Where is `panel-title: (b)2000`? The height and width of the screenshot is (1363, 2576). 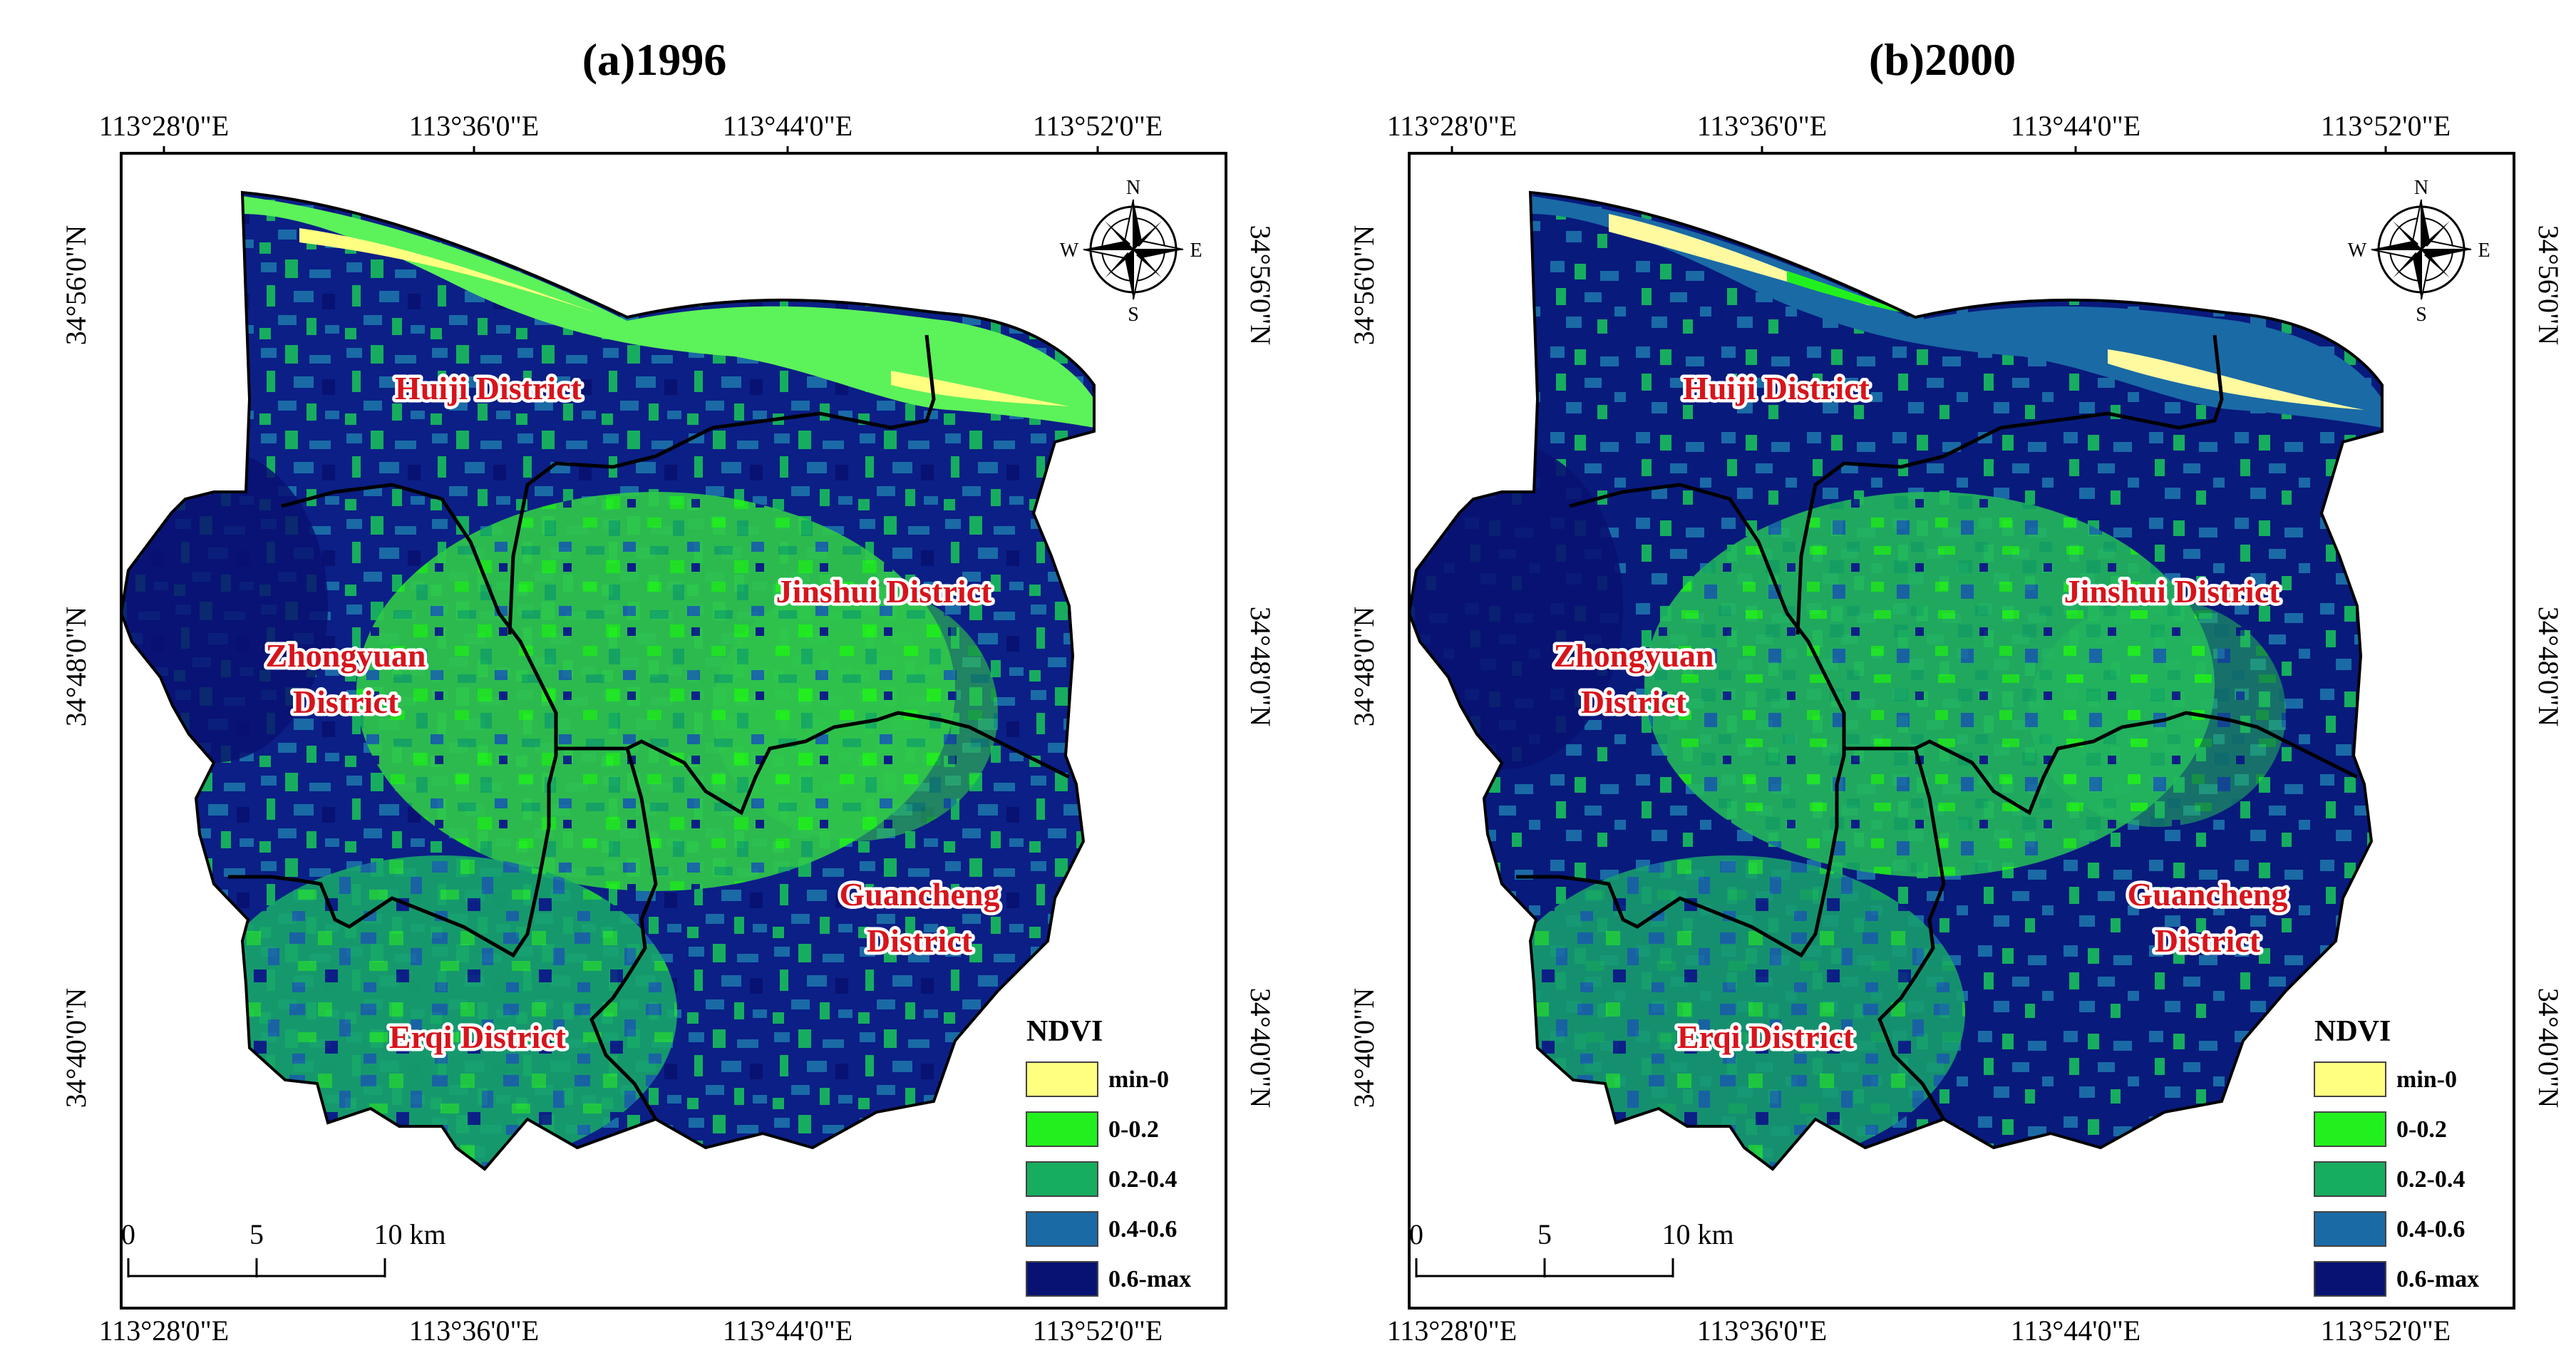
panel-title: (b)2000 is located at coordinates (1942, 59).